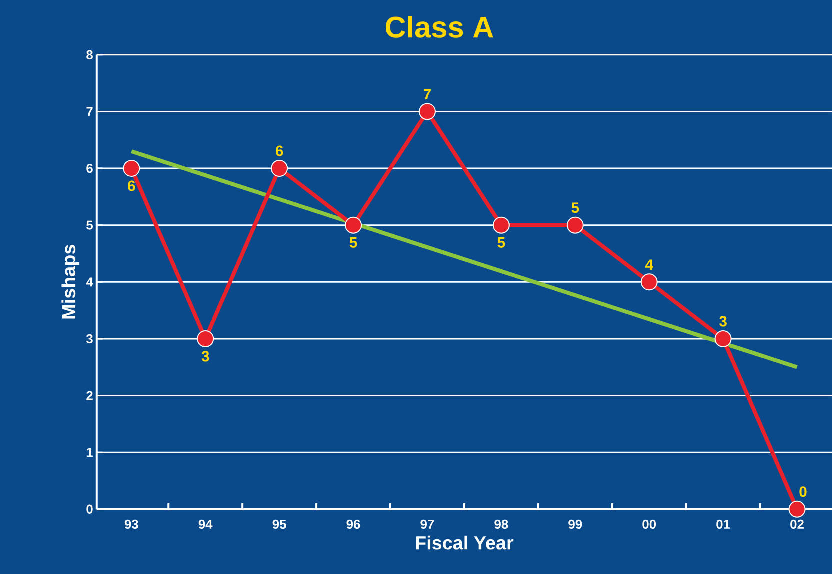 This screenshot has width=833, height=574. I want to click on x-tick-label: 01, so click(723, 524).